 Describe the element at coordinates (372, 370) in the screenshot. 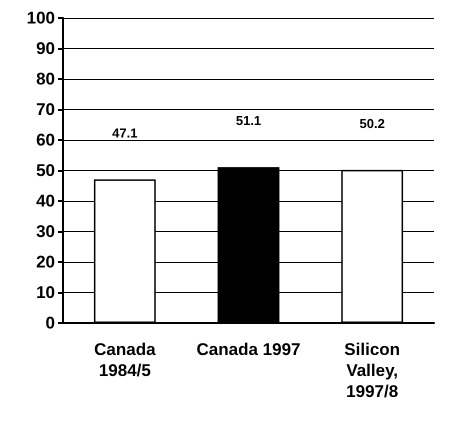

I see `x-tick-label: Silicon Valley, 1997/8` at that location.